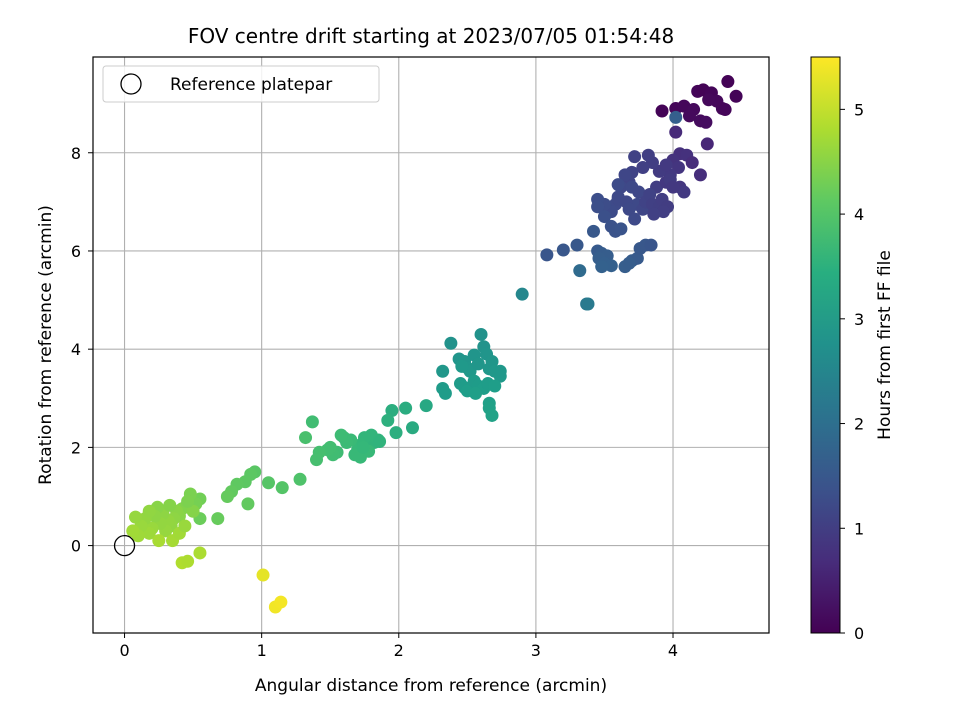 Image resolution: width=960 pixels, height=720 pixels. What do you see at coordinates (399, 650) in the screenshot?
I see `x-tick-label: 2` at bounding box center [399, 650].